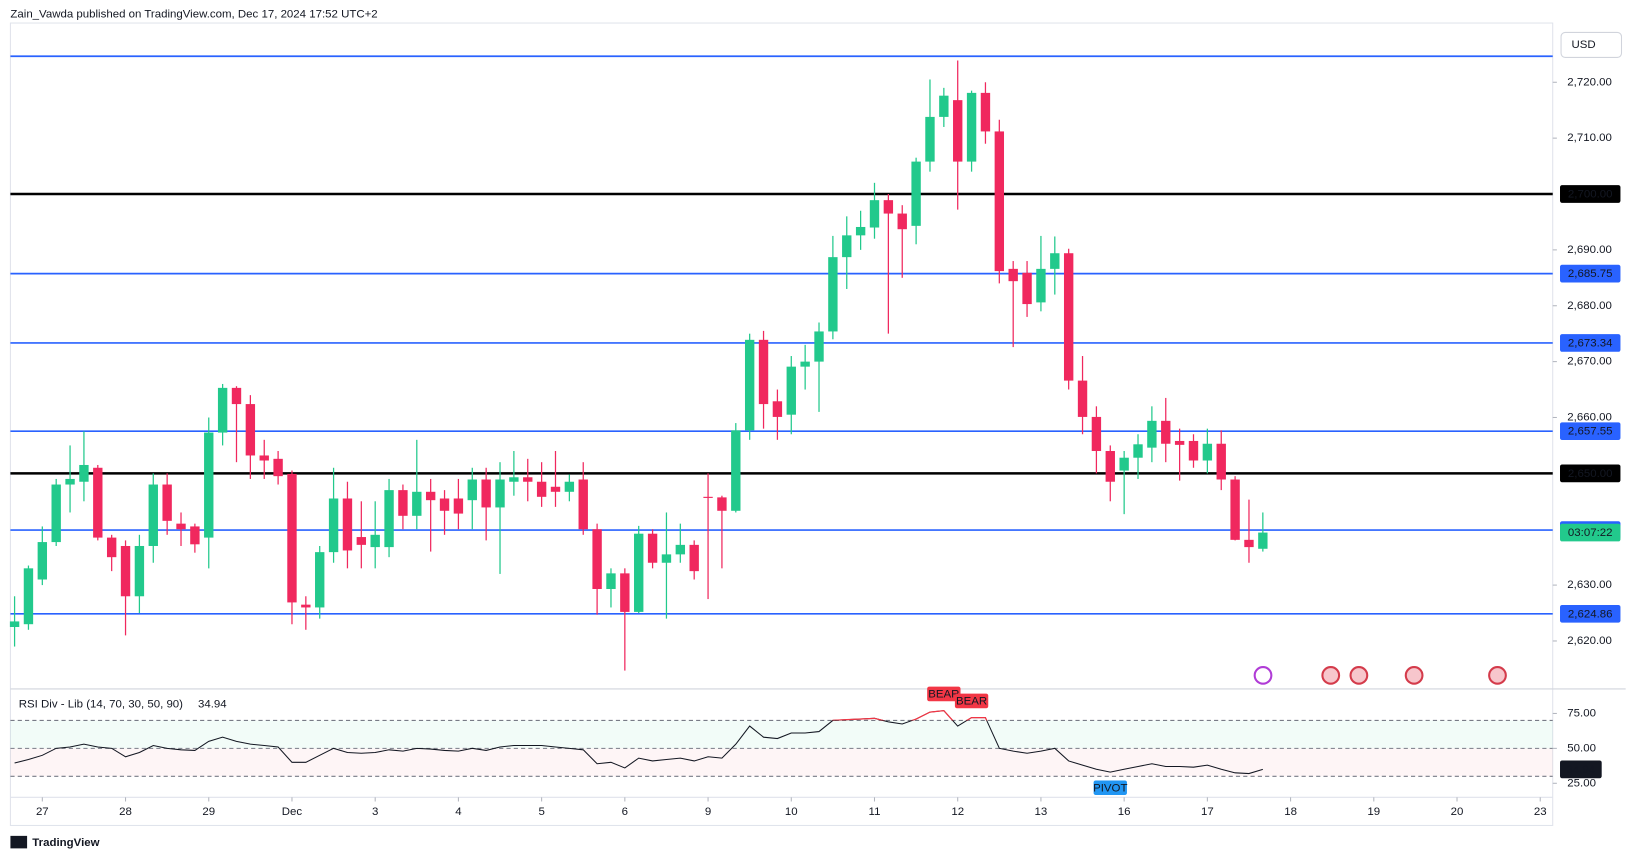 This screenshot has width=1634, height=861. What do you see at coordinates (1290, 812) in the screenshot?
I see `x-tick-label: 18` at bounding box center [1290, 812].